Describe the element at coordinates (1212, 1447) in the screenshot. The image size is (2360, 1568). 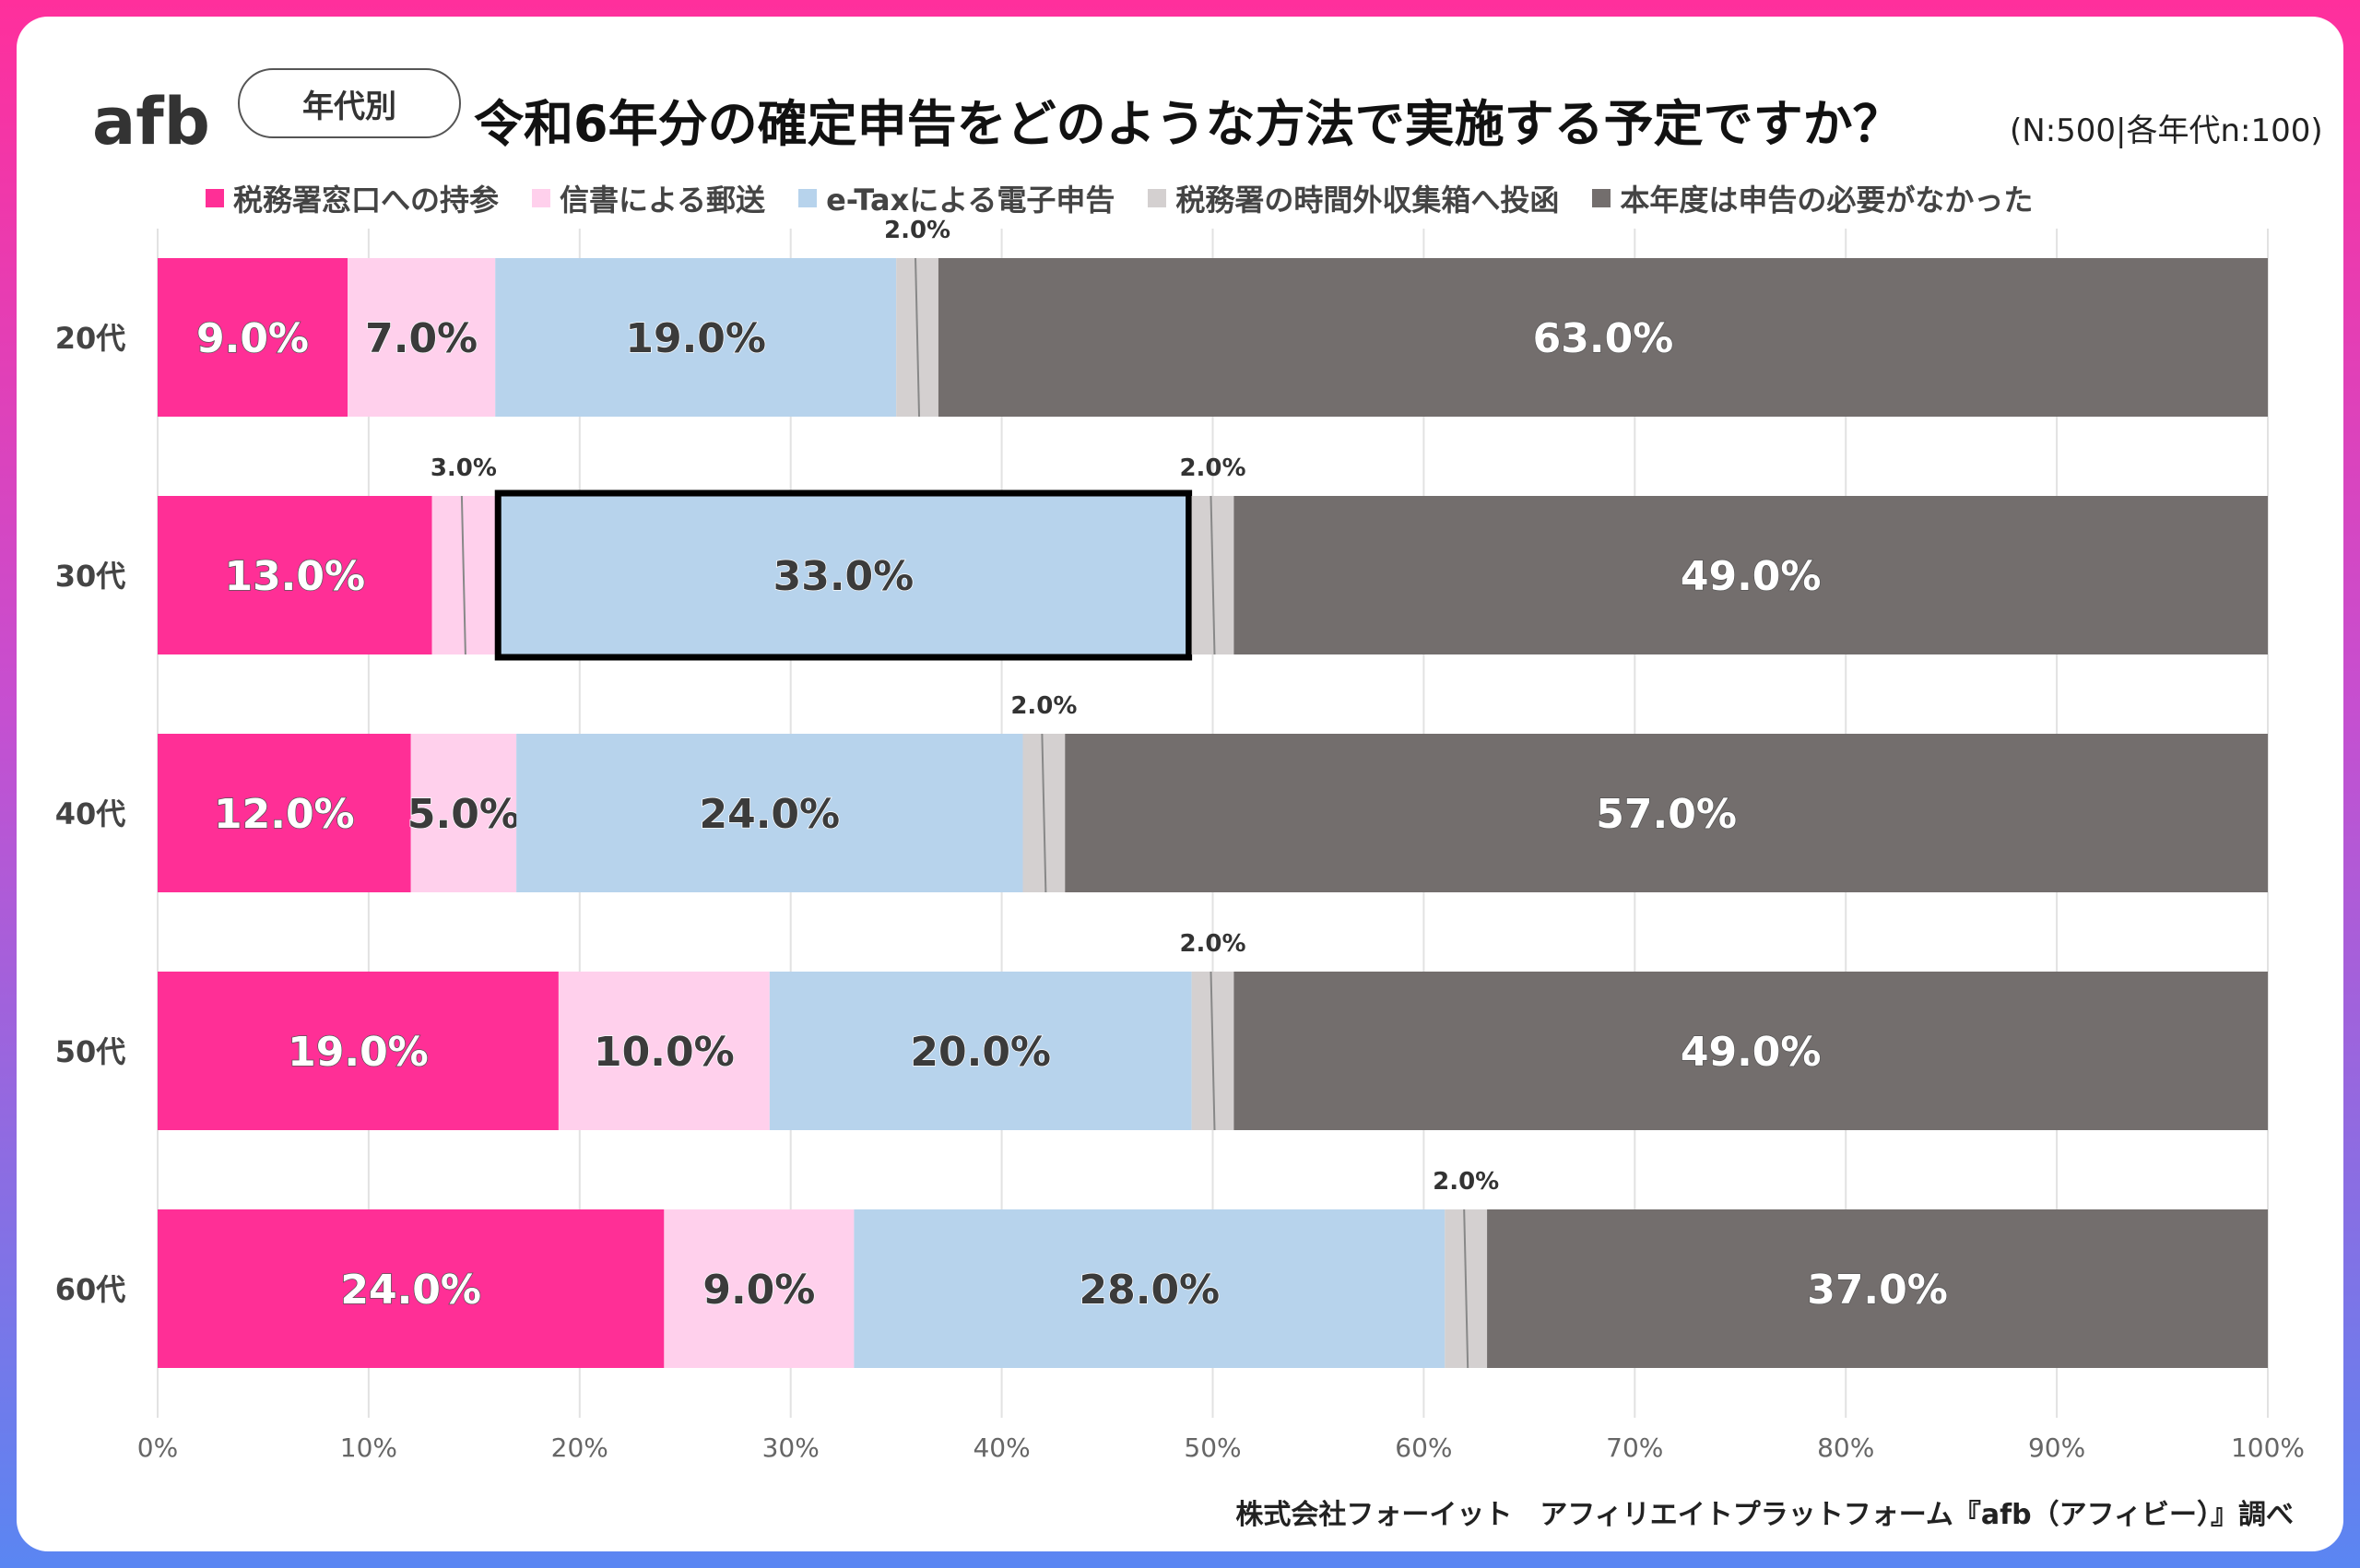
I see `x-tick-label: 50%` at that location.